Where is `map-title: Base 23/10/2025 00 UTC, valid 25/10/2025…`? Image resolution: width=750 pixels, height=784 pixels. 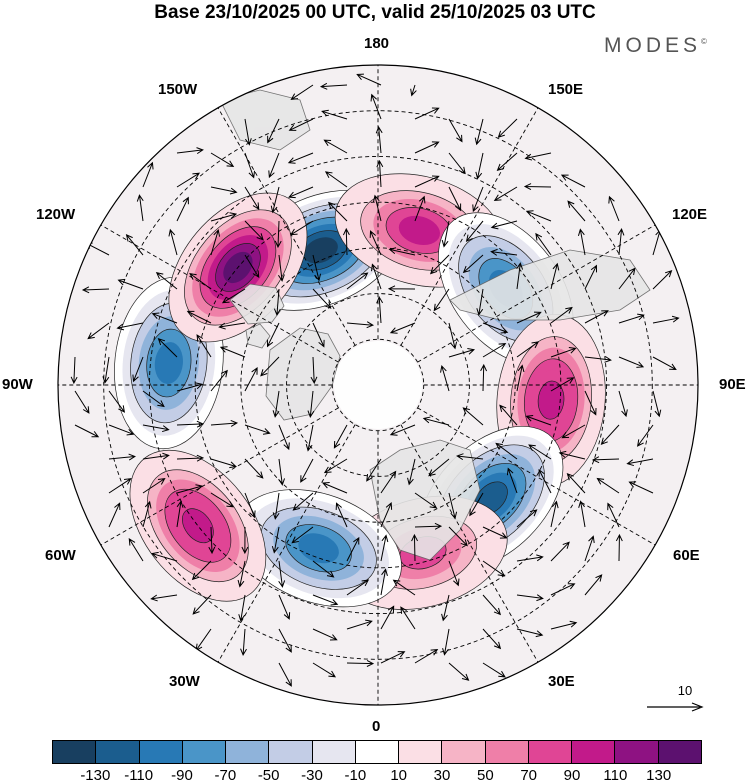
map-title: Base 23/10/2025 00 UTC, valid 25/10/2025… is located at coordinates (375, 12).